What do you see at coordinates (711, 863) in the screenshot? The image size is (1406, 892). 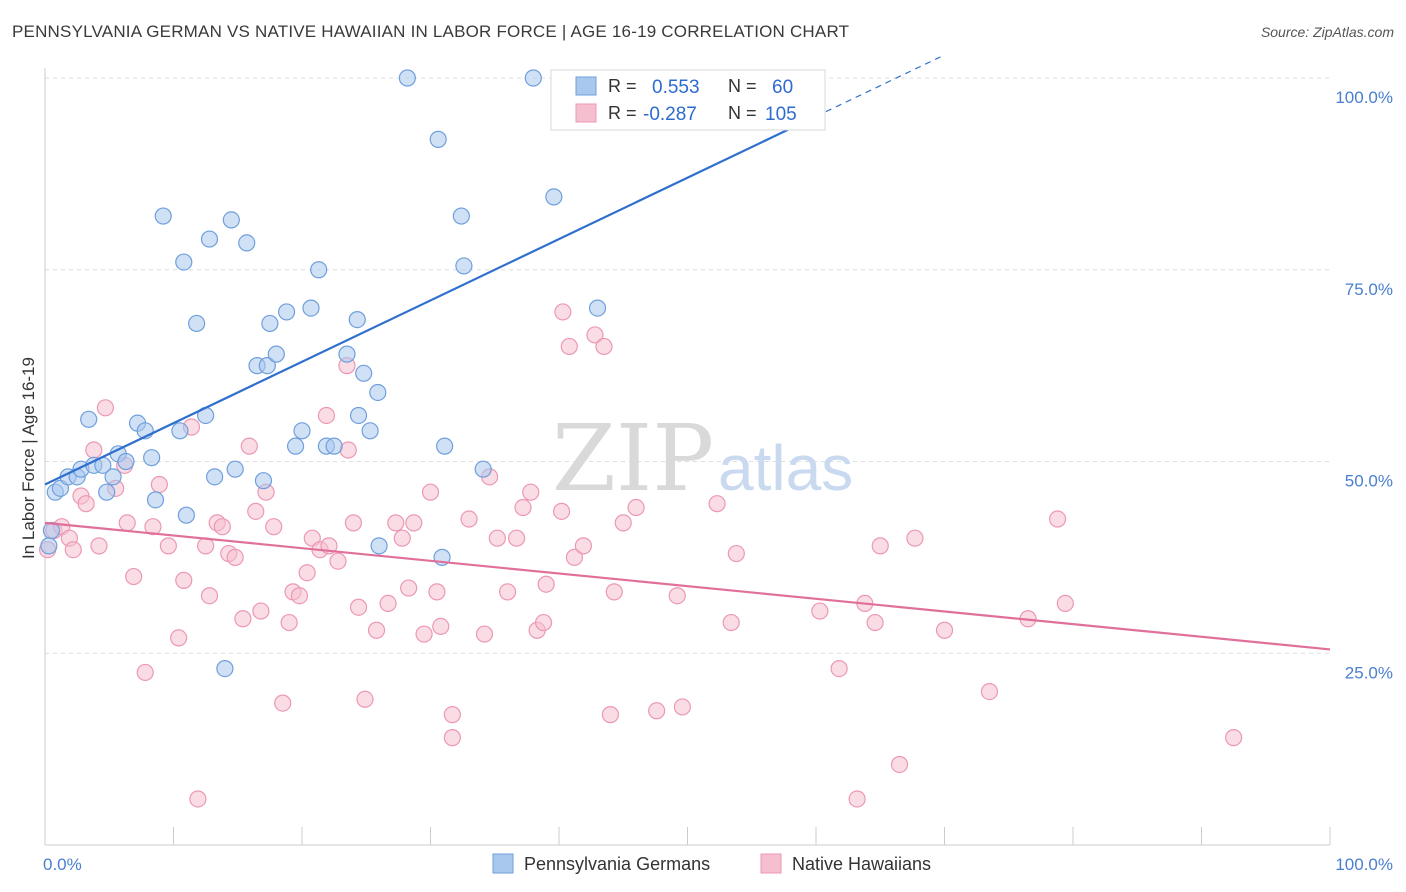 I see `series-legend: Pennsylvania Germans Native Hawaiians` at bounding box center [711, 863].